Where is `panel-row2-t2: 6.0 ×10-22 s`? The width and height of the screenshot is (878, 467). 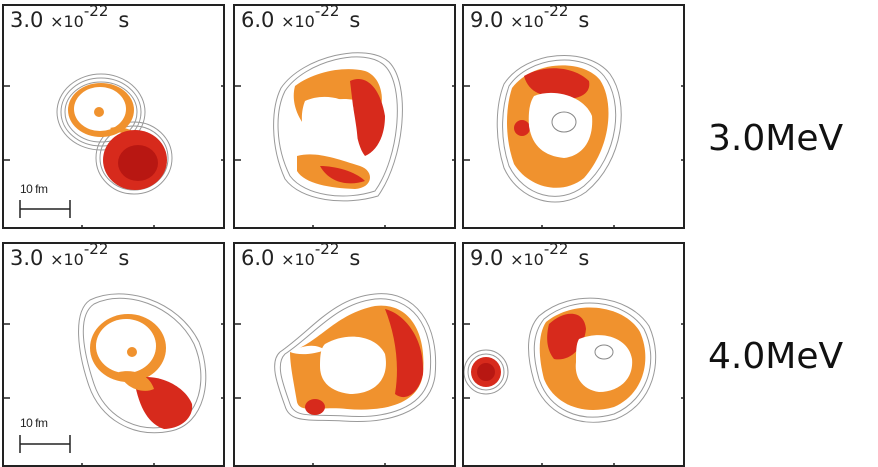 panel-row2-t2: 6.0 ×10-22 s is located at coordinates (344, 354).